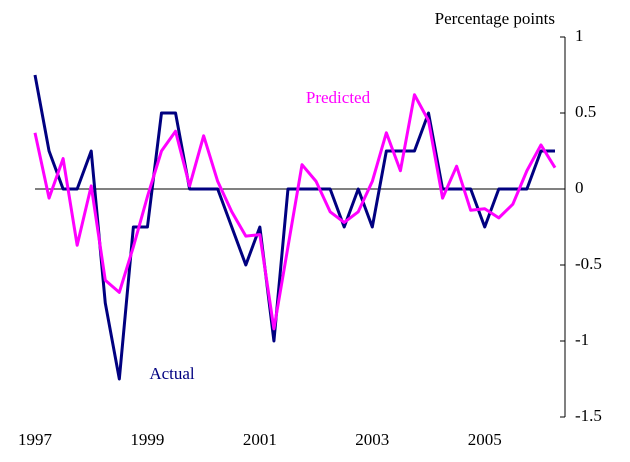  Describe the element at coordinates (495, 18) in the screenshot. I see `y-axis-label: Percentage points` at that location.